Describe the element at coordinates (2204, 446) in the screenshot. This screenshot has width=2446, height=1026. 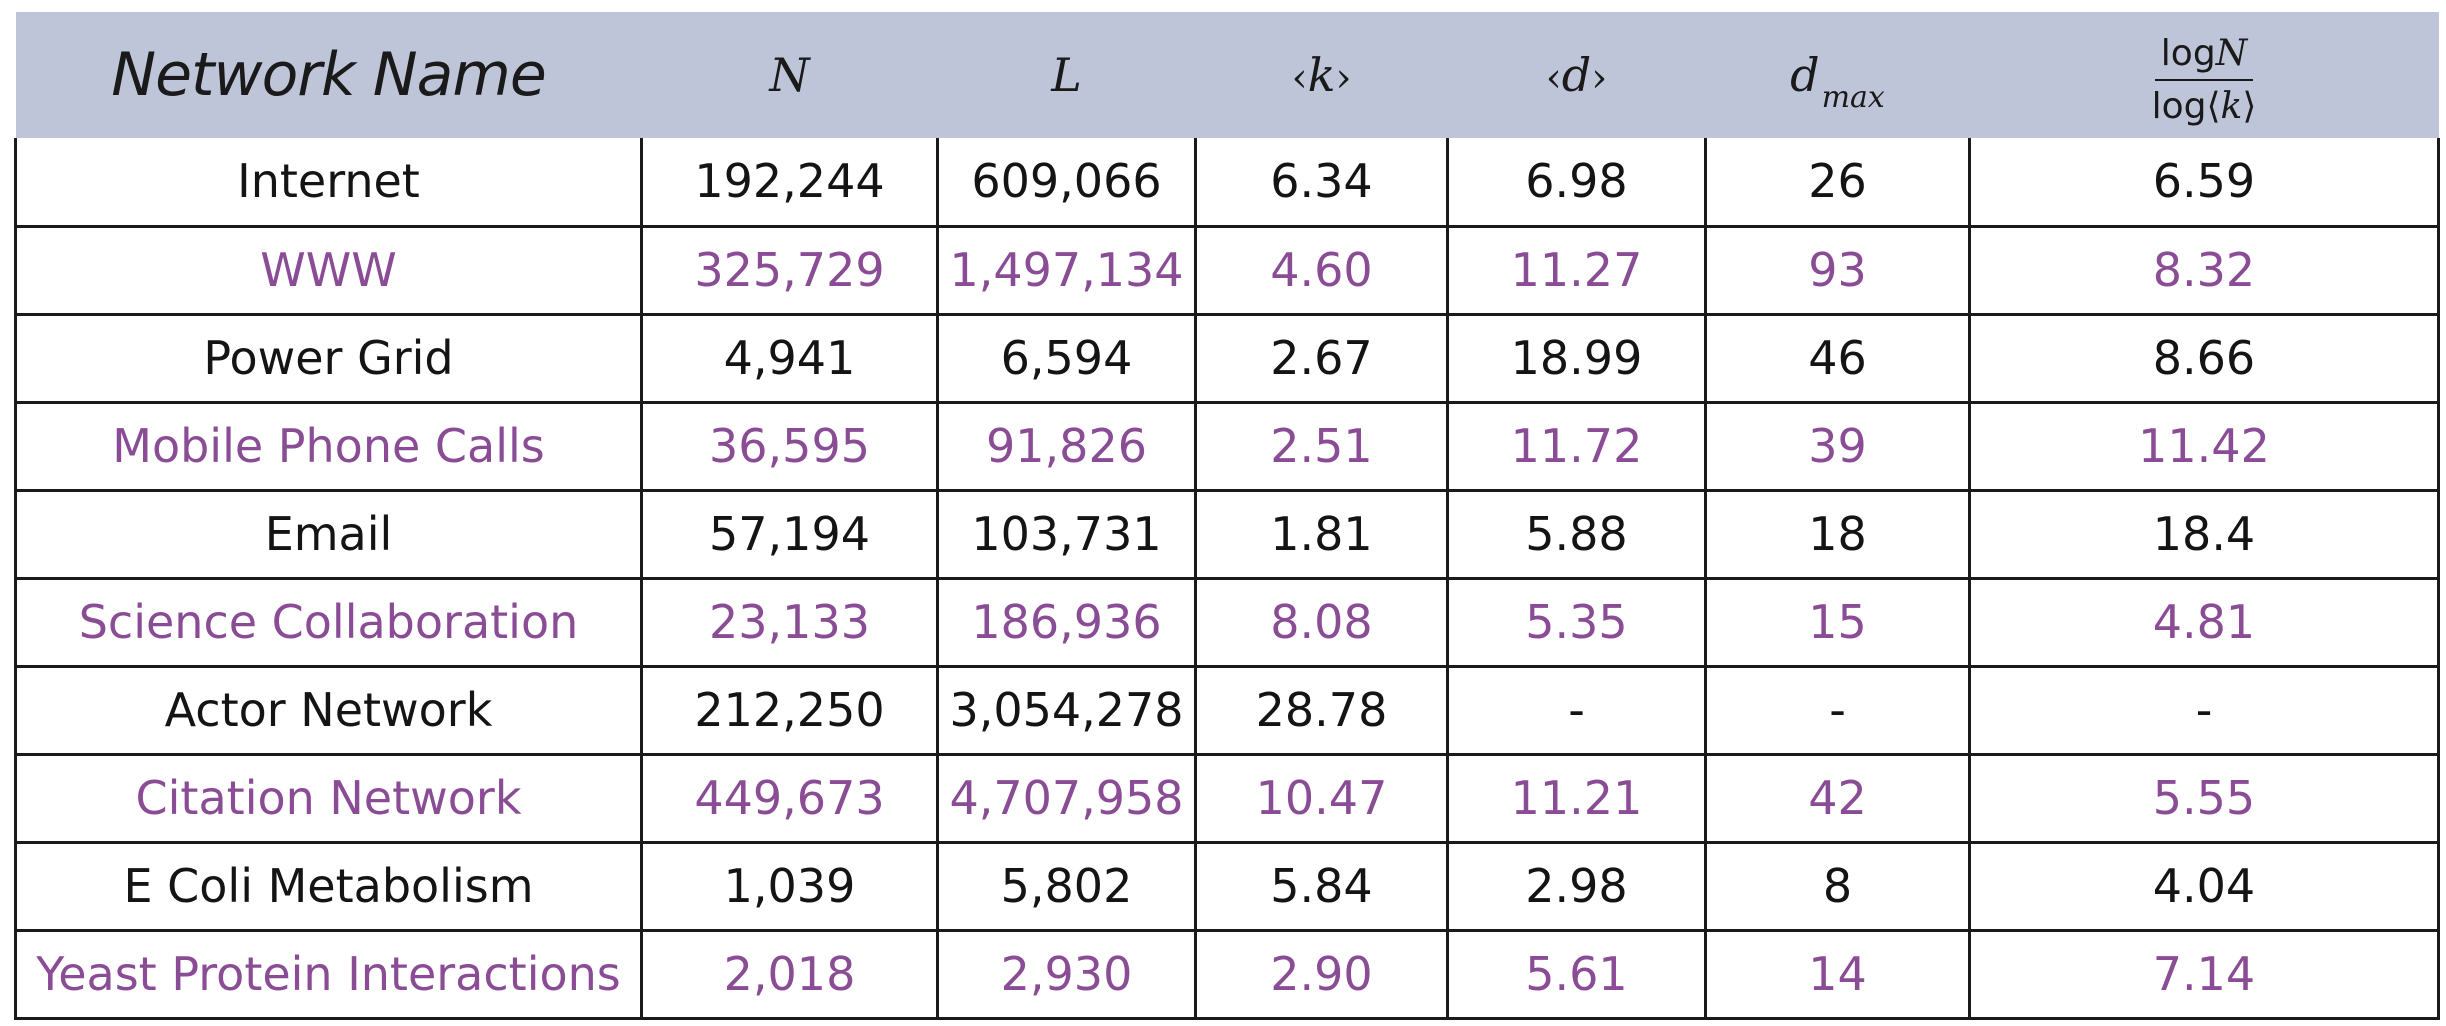
I see `cell-log-ratio: 11.42` at that location.